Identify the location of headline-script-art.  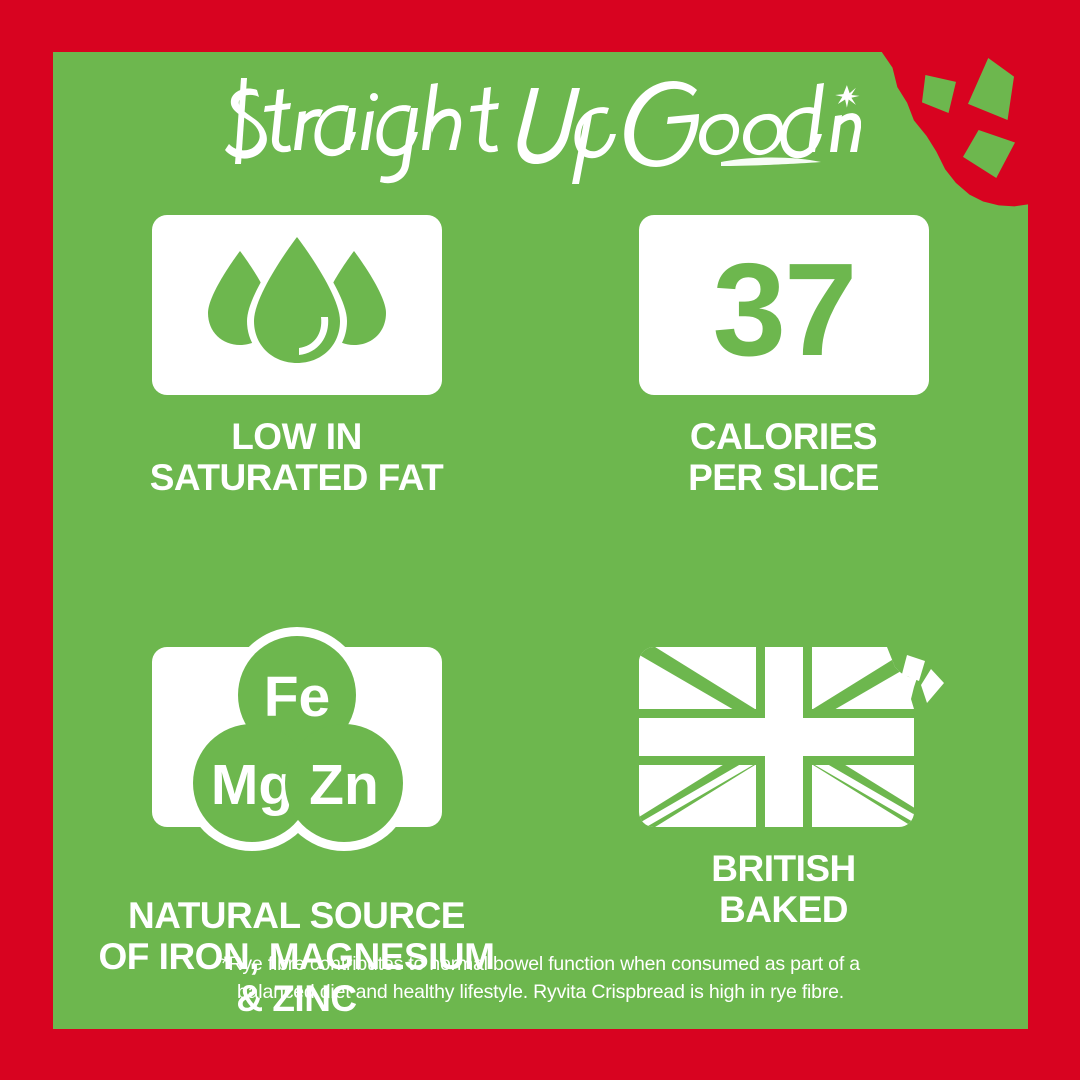
(542, 131).